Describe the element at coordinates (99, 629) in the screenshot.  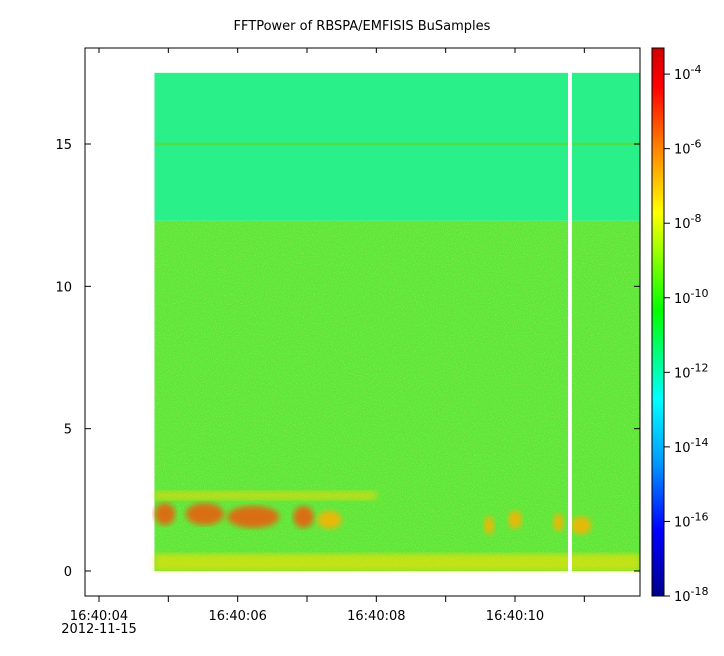
I see `x-tick-sublabel-0: 2012-11-15` at that location.